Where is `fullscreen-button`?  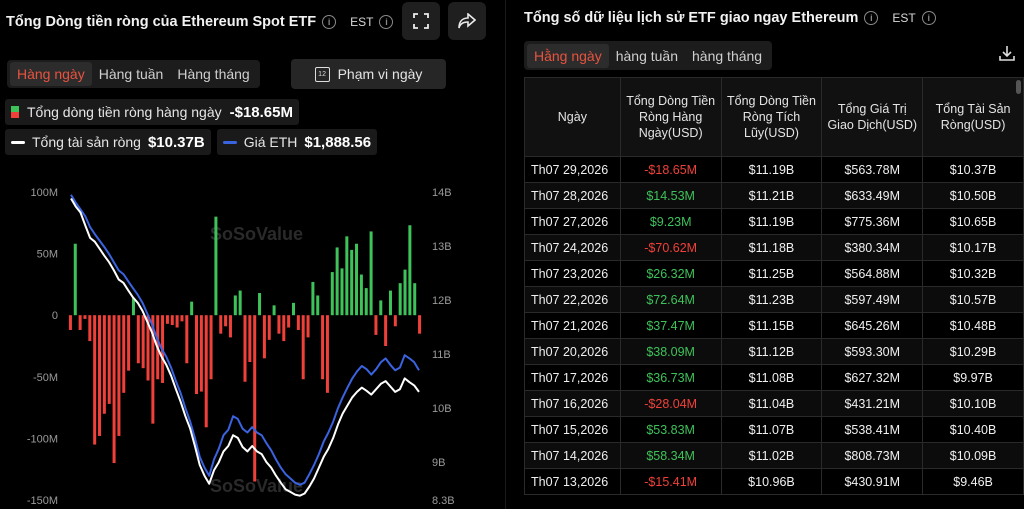
fullscreen-button is located at coordinates (421, 21).